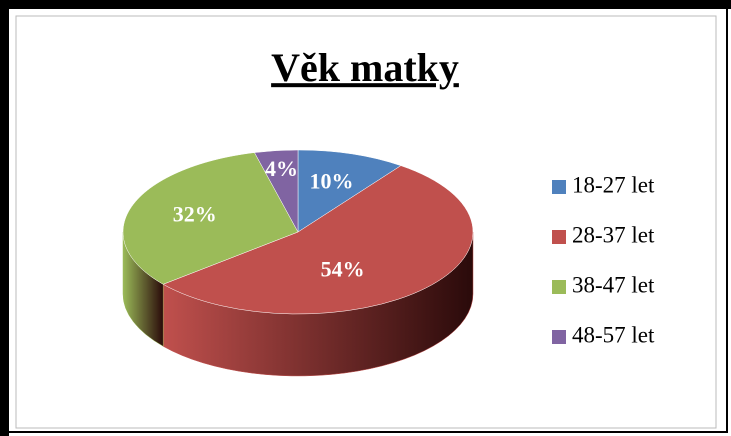 This screenshot has width=731, height=436. I want to click on data-label: 4%, so click(281, 168).